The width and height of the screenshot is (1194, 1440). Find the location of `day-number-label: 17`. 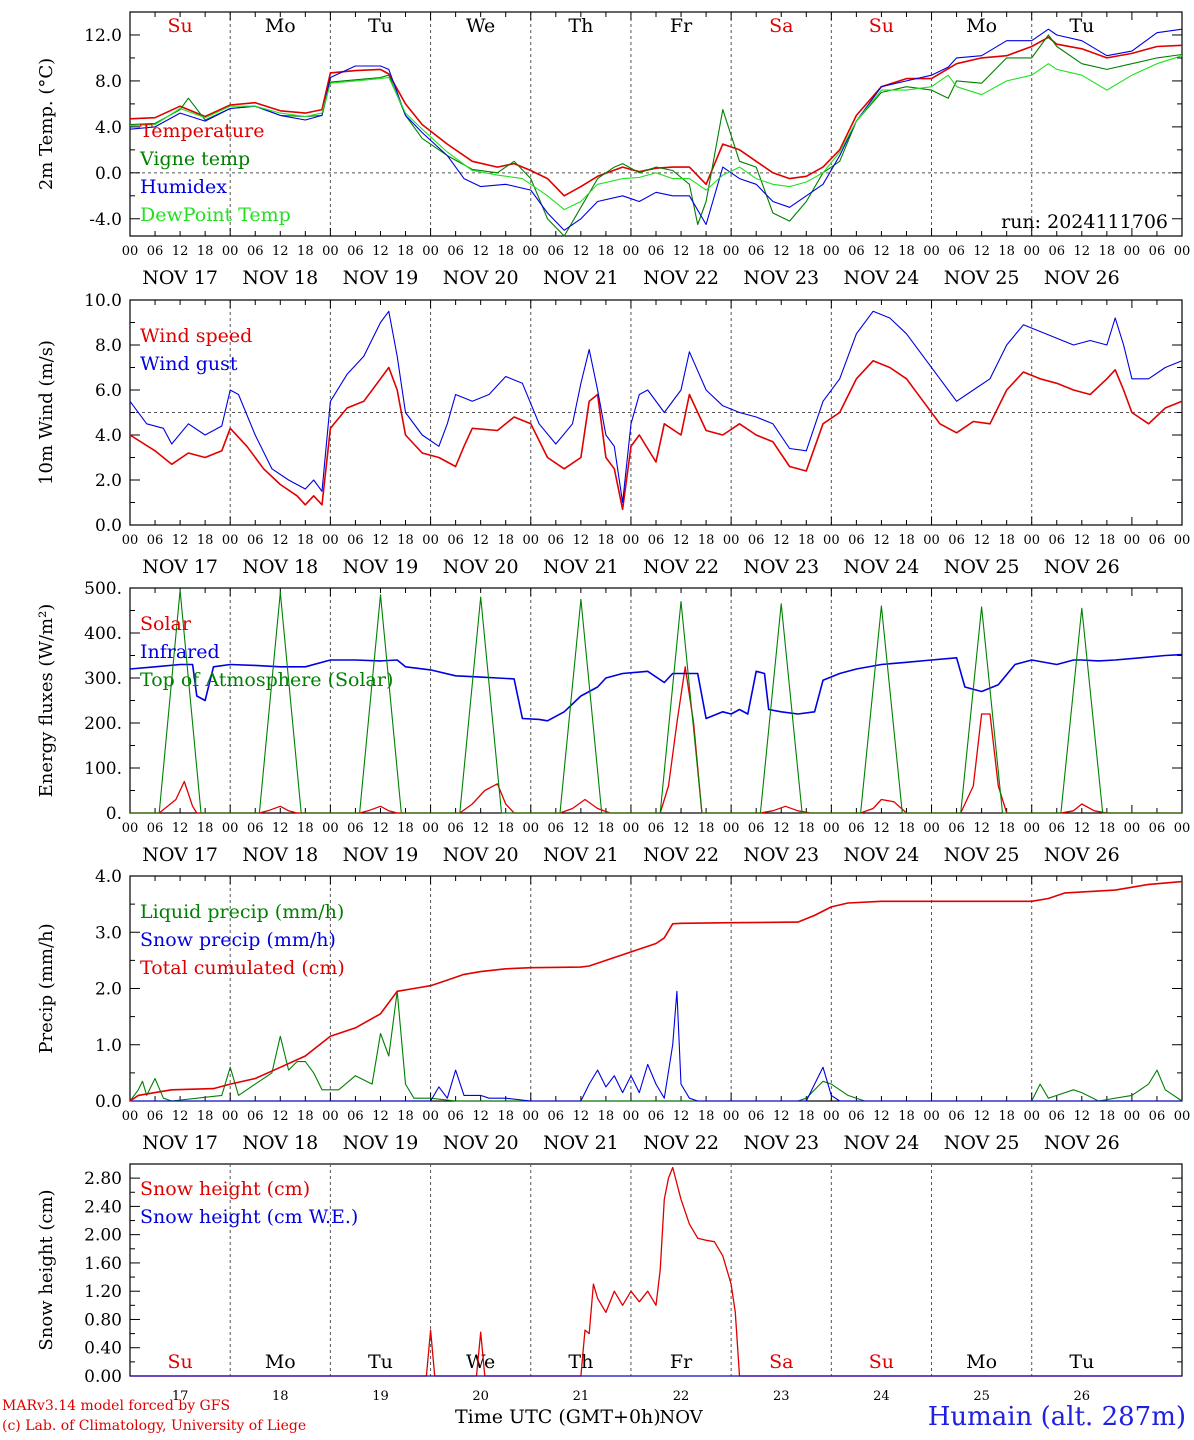

day-number-label: 17 is located at coordinates (180, 1396).